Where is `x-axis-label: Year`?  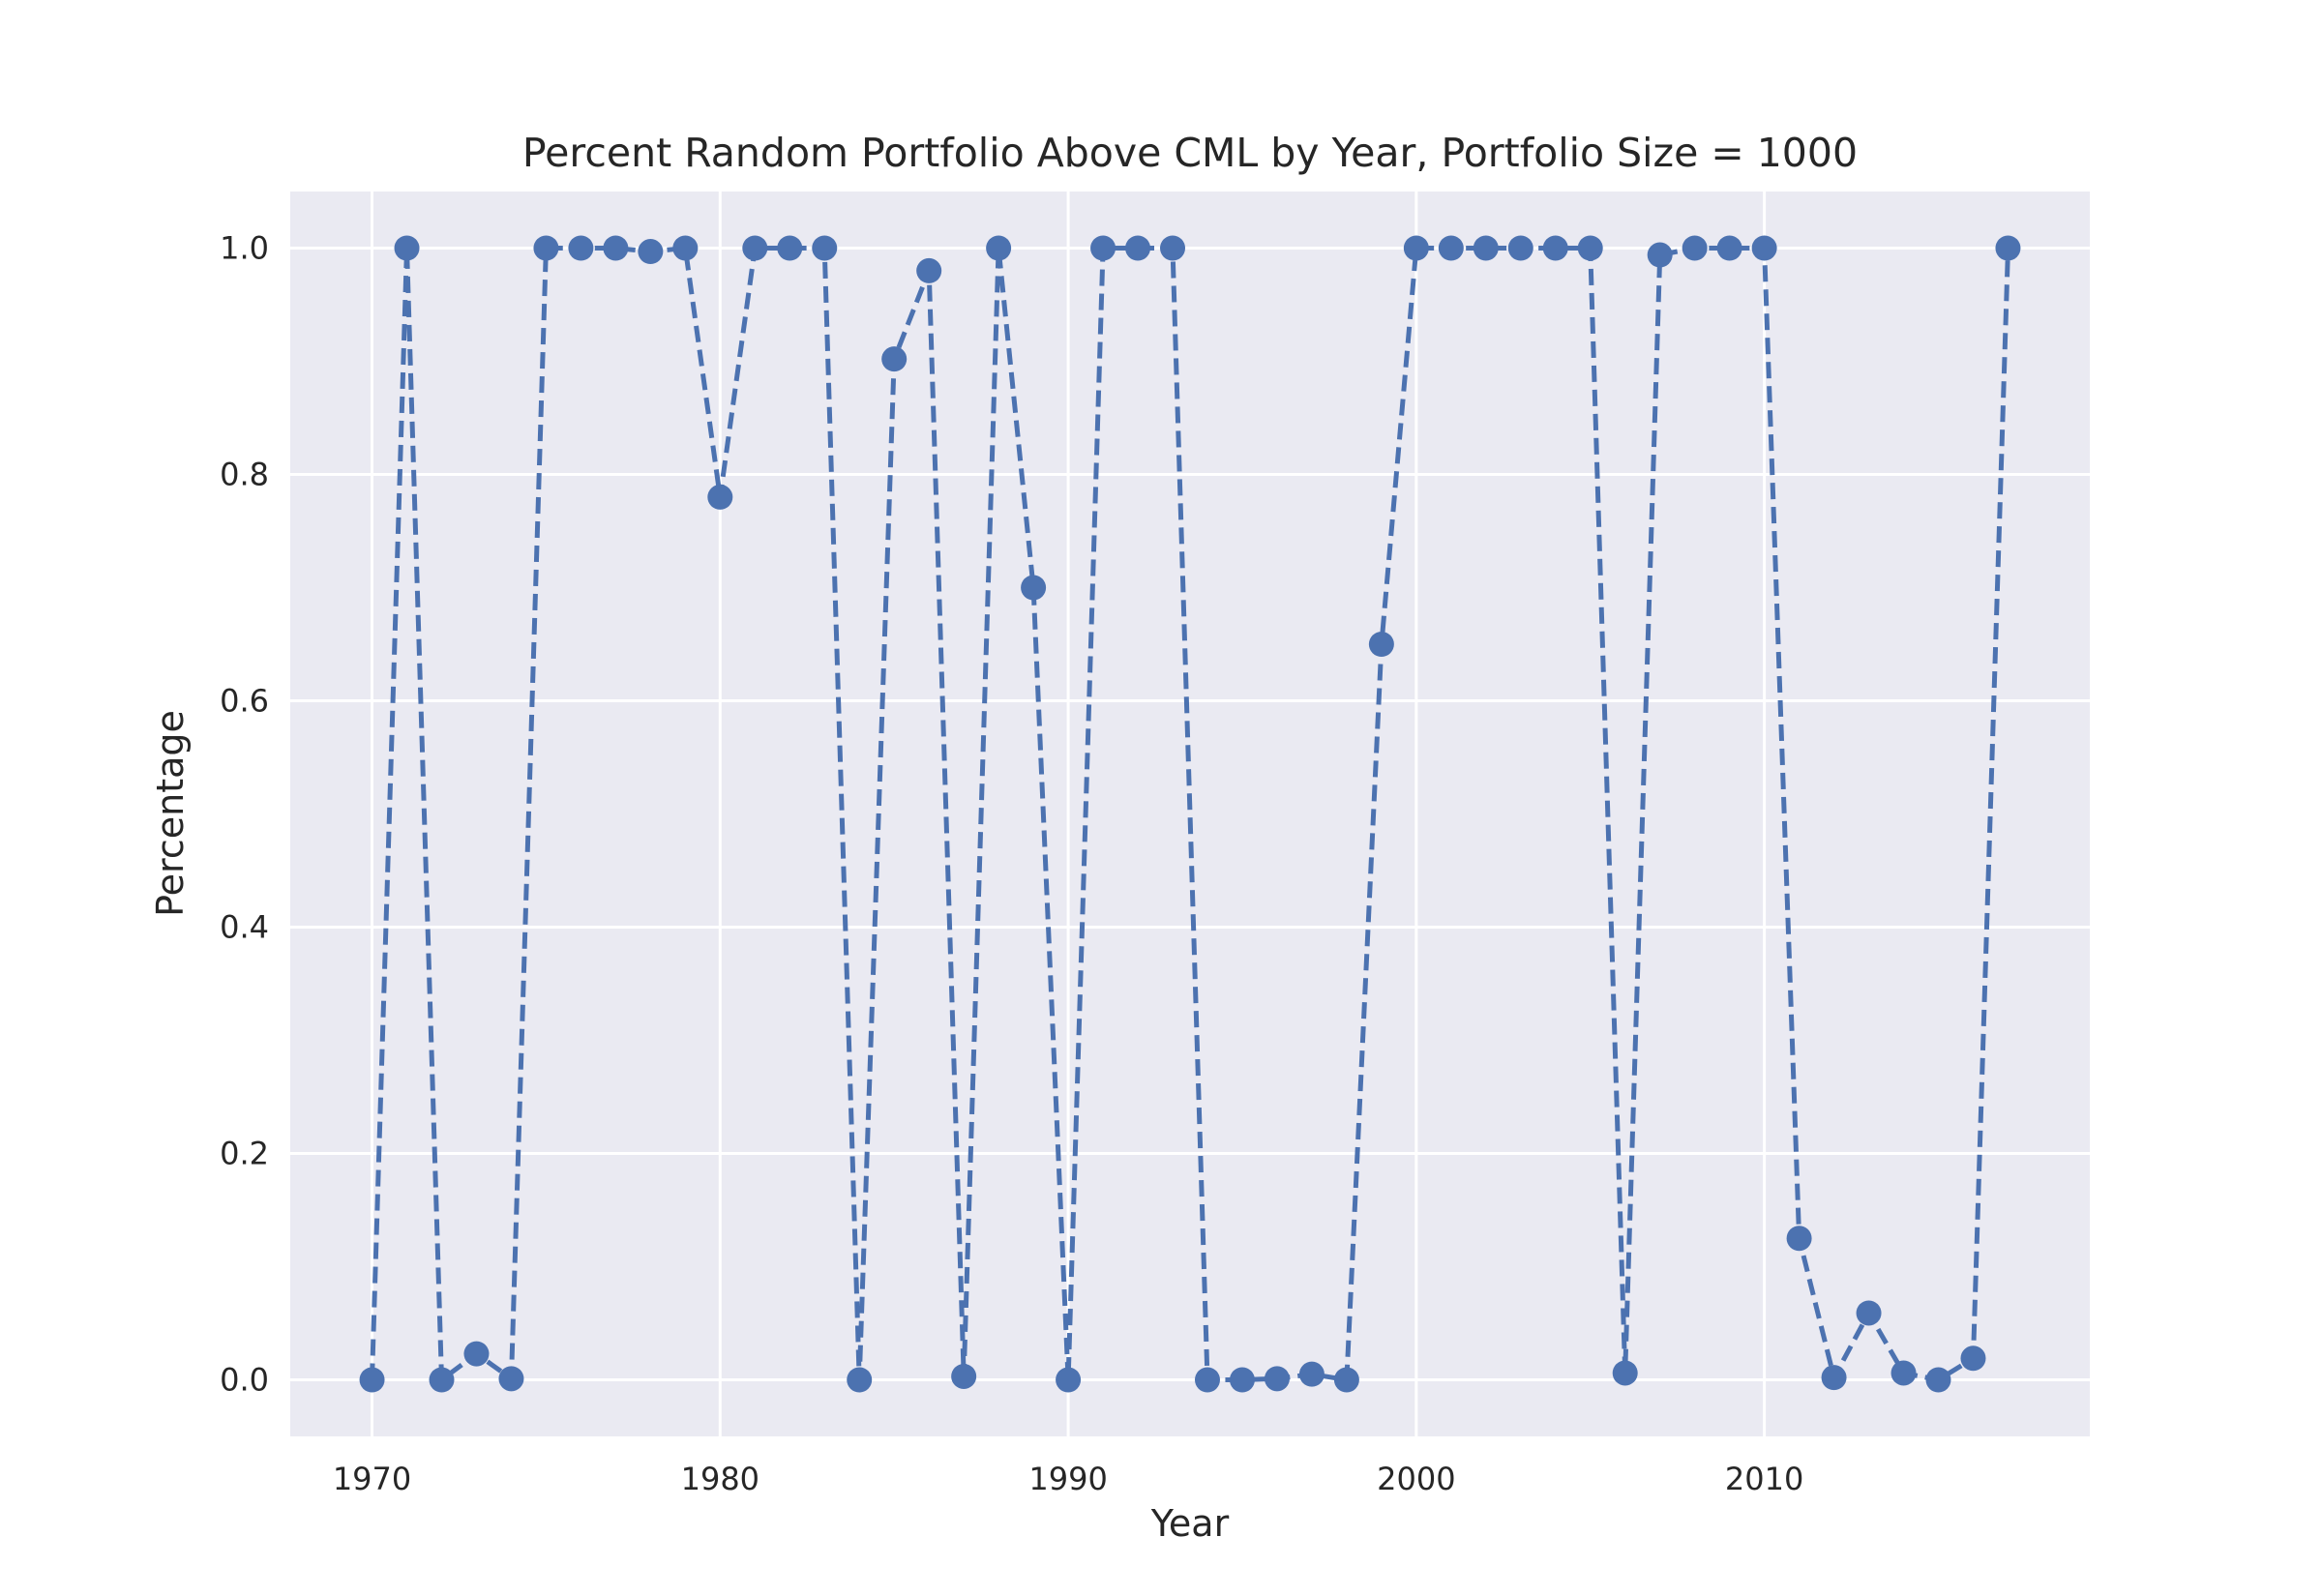
x-axis-label: Year is located at coordinates (1190, 1523).